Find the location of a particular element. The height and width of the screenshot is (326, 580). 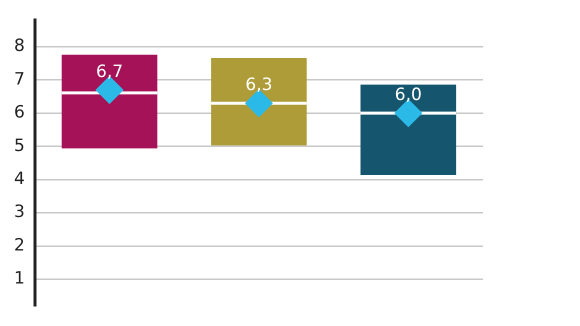

annotation: 6,7 is located at coordinates (110, 72).